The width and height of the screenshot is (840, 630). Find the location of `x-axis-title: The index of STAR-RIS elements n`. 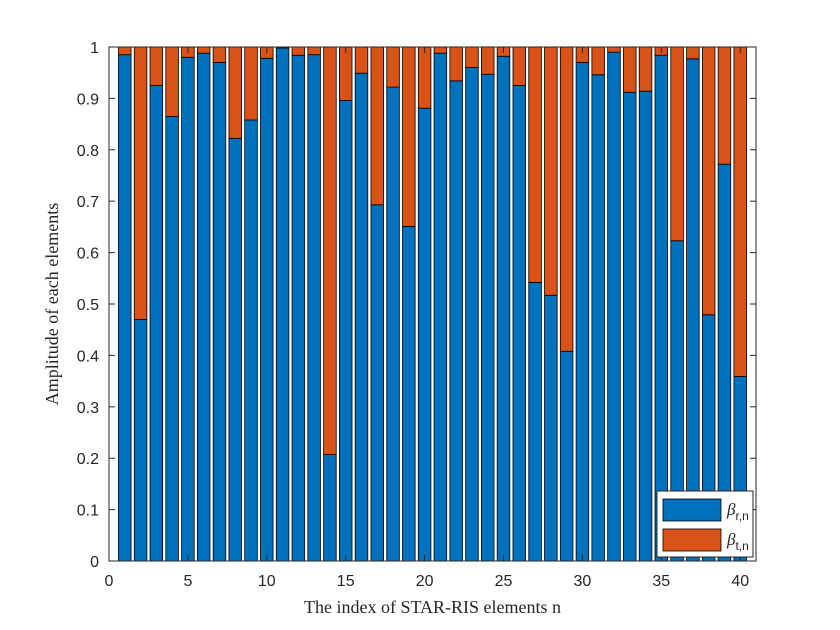

x-axis-title: The index of STAR-RIS elements n is located at coordinates (432, 607).